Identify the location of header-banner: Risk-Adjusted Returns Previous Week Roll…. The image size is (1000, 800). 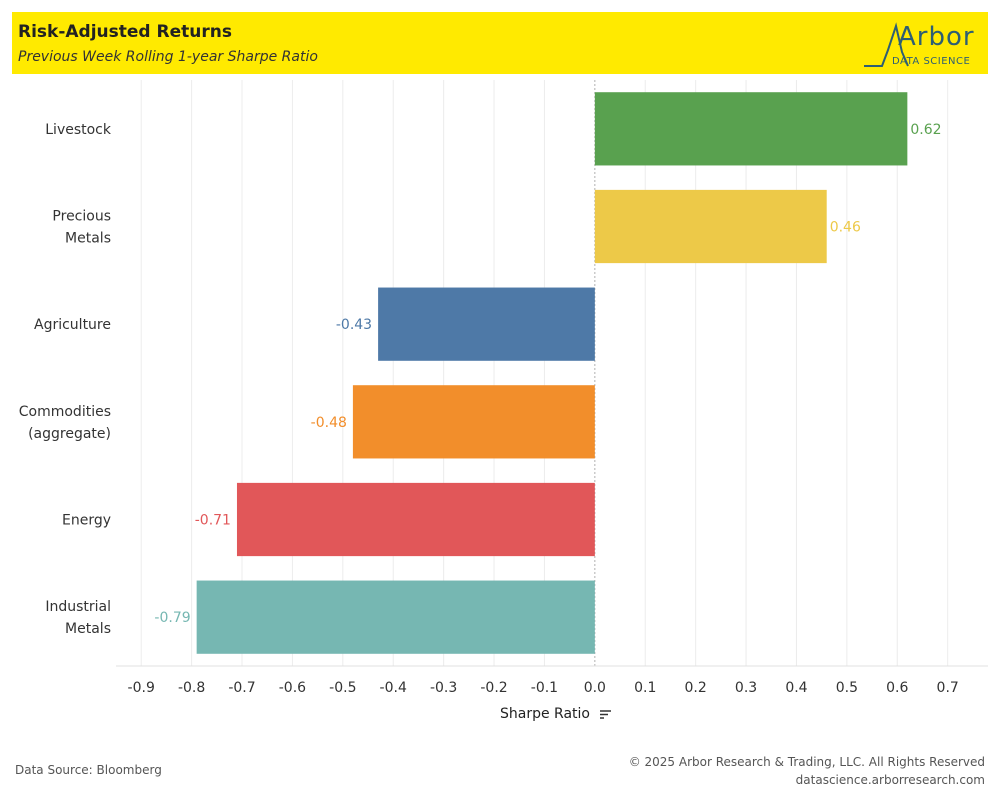
(500, 43).